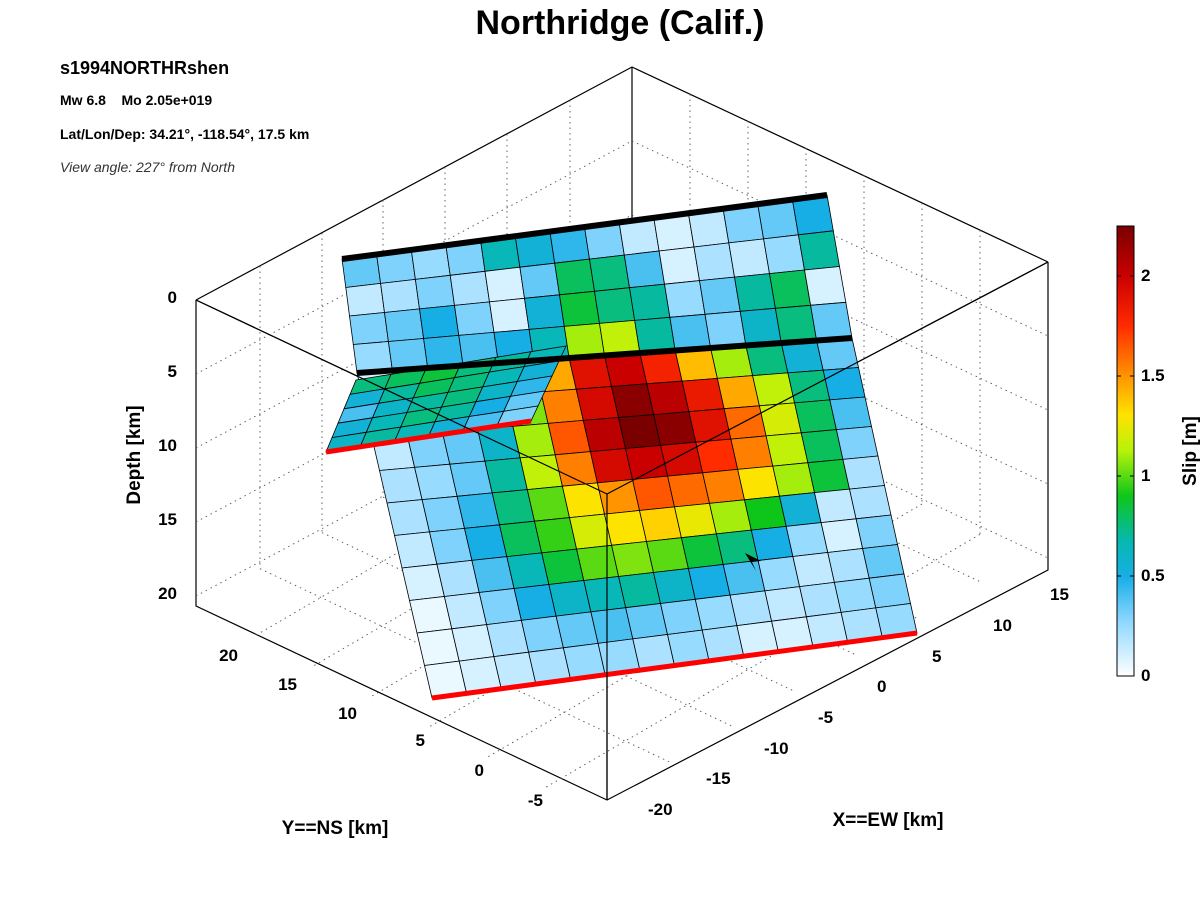 Image resolution: width=1200 pixels, height=900 pixels. Describe the element at coordinates (446, 399) in the screenshot. I see `fault-segment` at that location.